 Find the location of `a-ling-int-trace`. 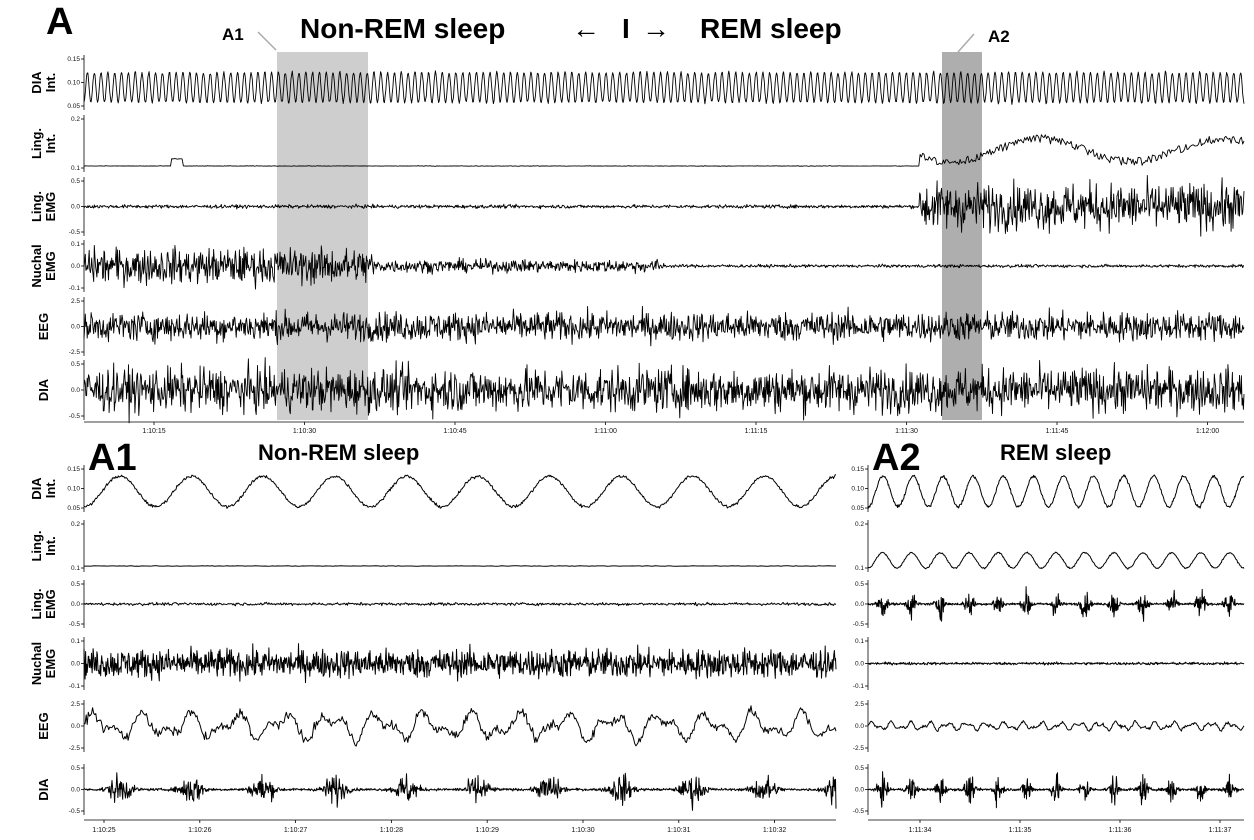

a-ling-int-trace is located at coordinates (664, 150).